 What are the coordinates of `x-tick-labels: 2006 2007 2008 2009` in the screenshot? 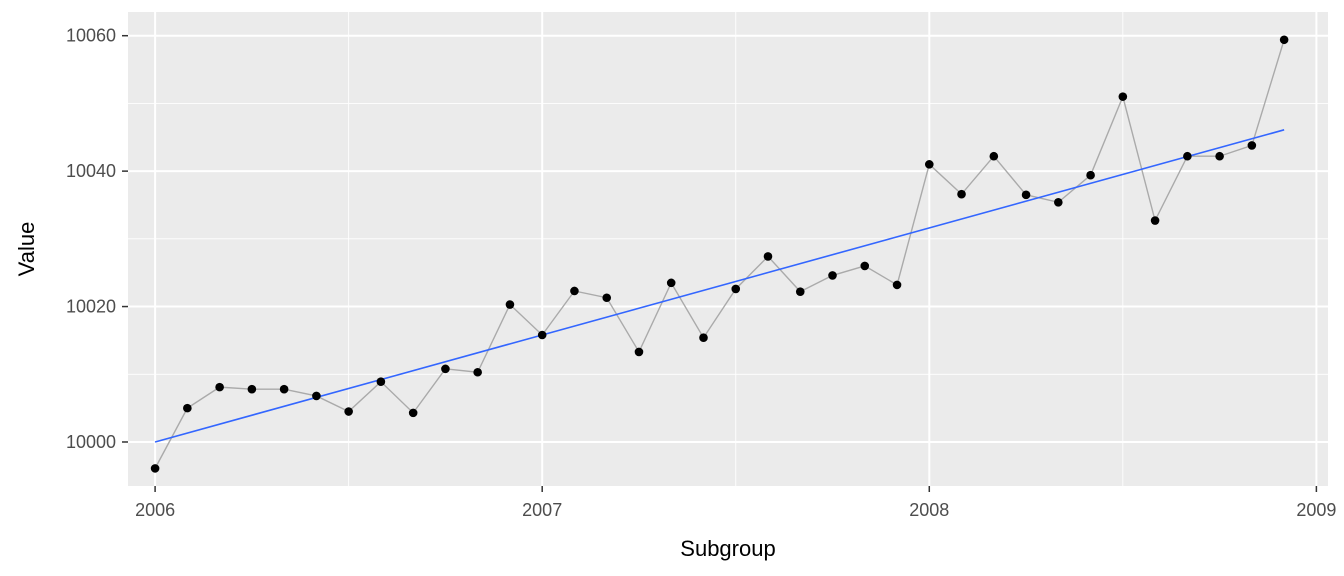 It's located at (735, 510).